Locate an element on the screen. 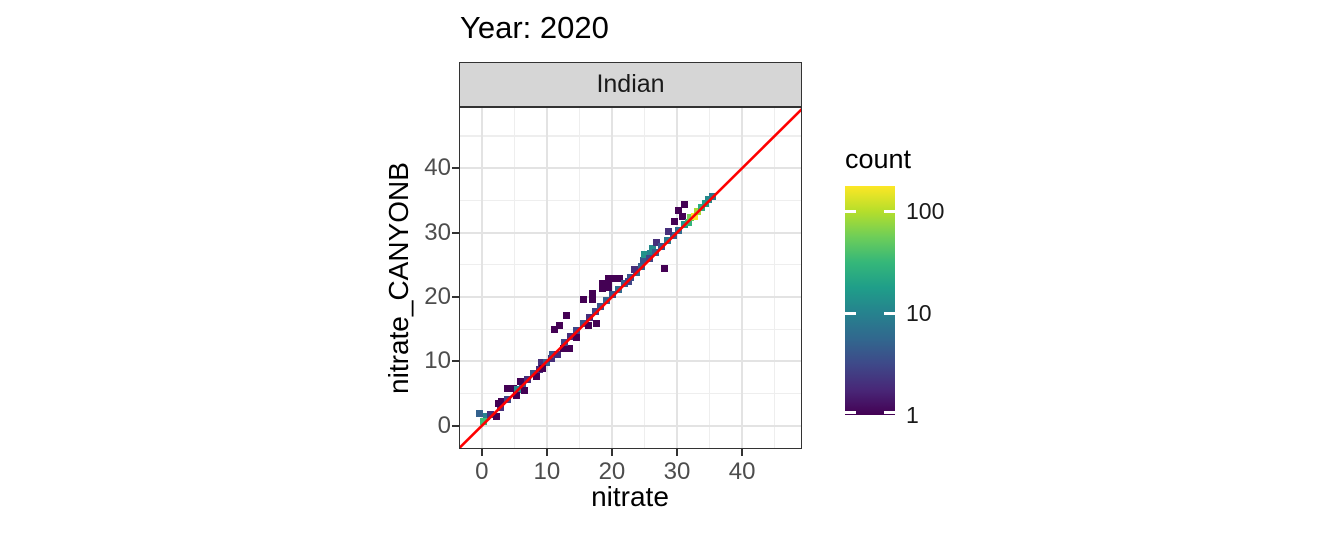 This screenshot has height=537, width=1344. y-axis-tick-label: 20 is located at coordinates (437, 296).